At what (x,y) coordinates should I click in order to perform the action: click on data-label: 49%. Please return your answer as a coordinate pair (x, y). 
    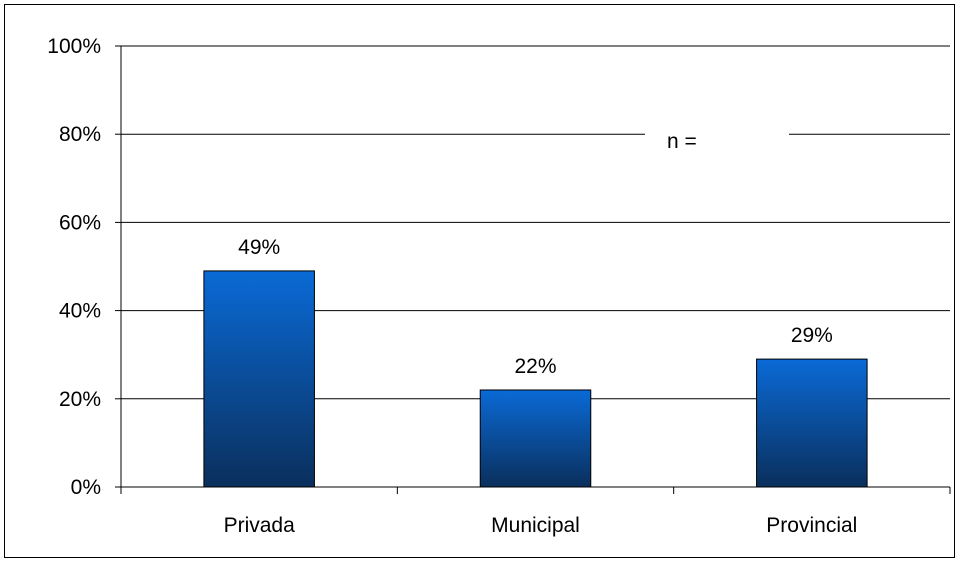
    Looking at the image, I should click on (259, 247).